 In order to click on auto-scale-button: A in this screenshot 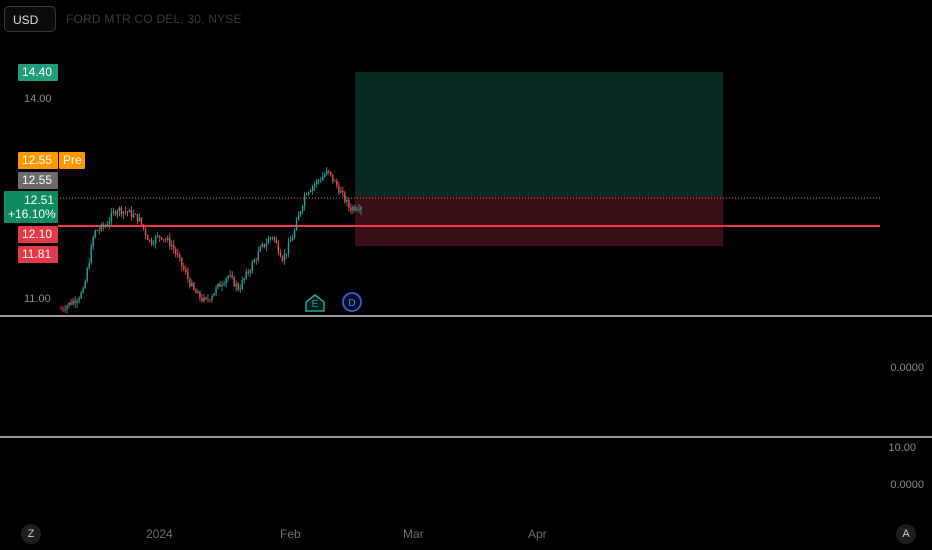, I will do `click(906, 534)`.